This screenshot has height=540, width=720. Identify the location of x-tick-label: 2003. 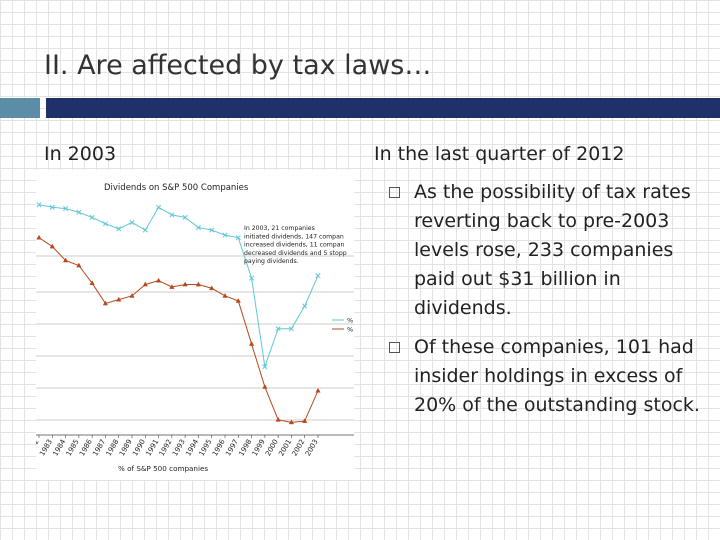
(312, 447).